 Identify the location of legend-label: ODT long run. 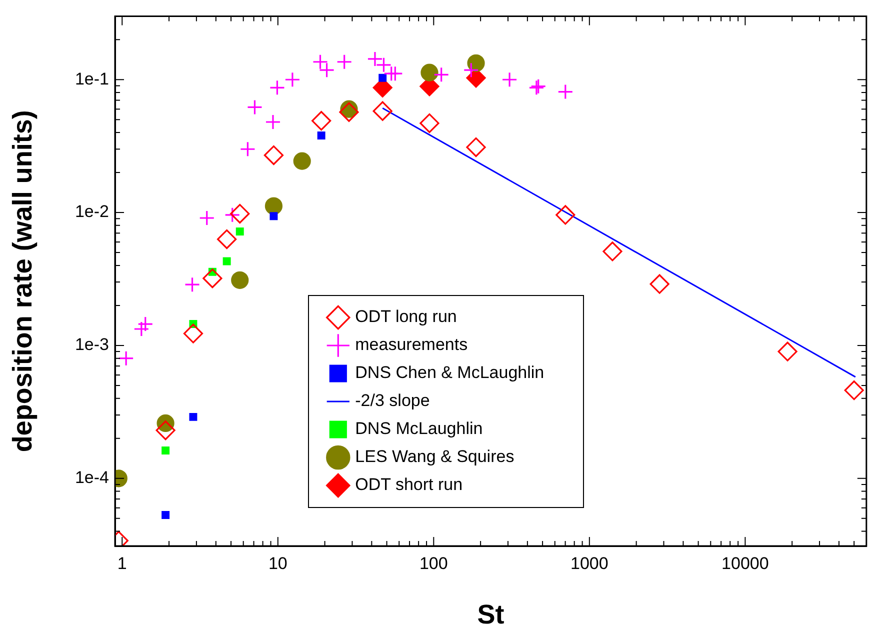
(406, 316).